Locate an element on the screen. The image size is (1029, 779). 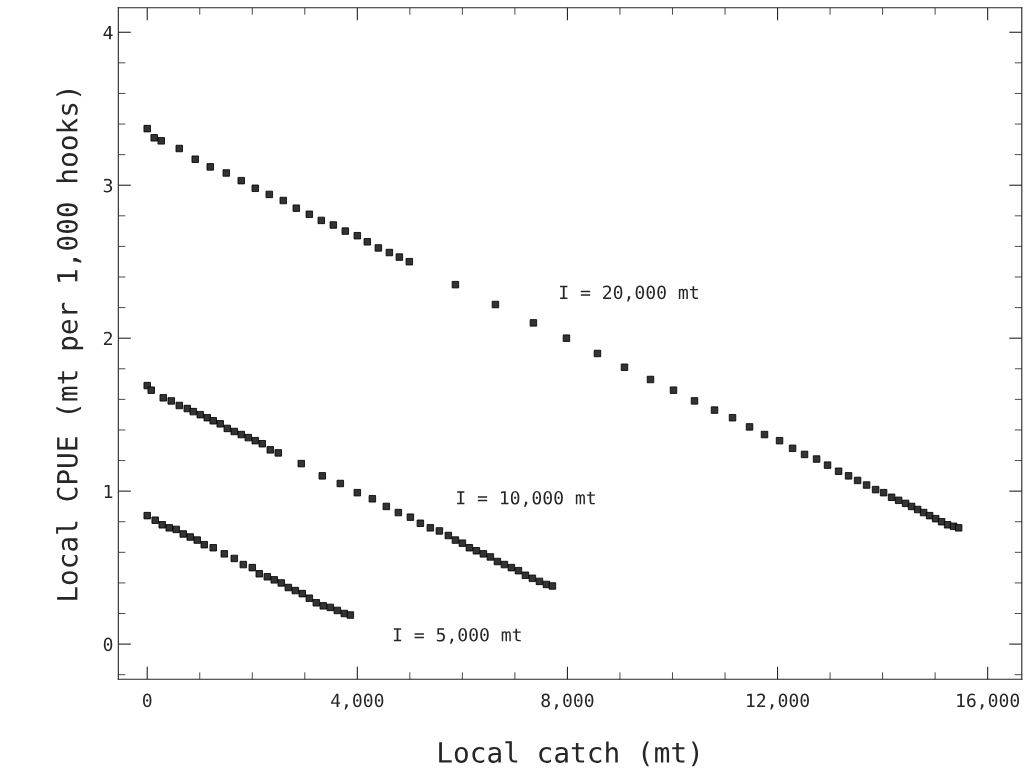
y-tick-label: 3 is located at coordinates (108, 185).